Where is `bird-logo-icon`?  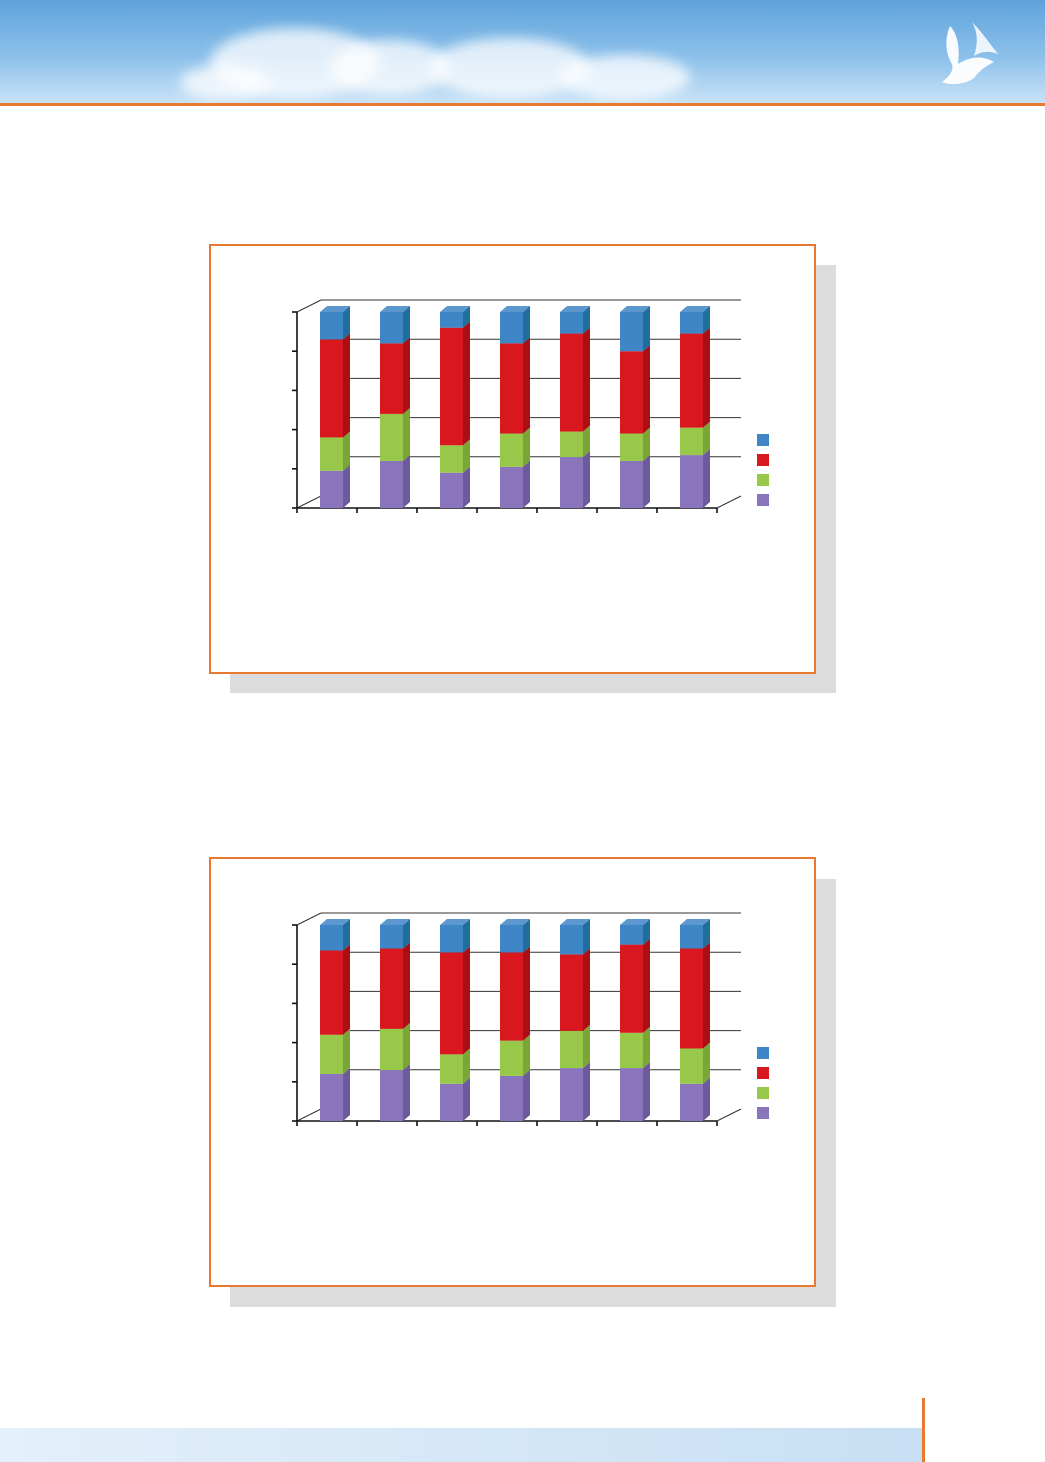
bird-logo-icon is located at coordinates (970, 53).